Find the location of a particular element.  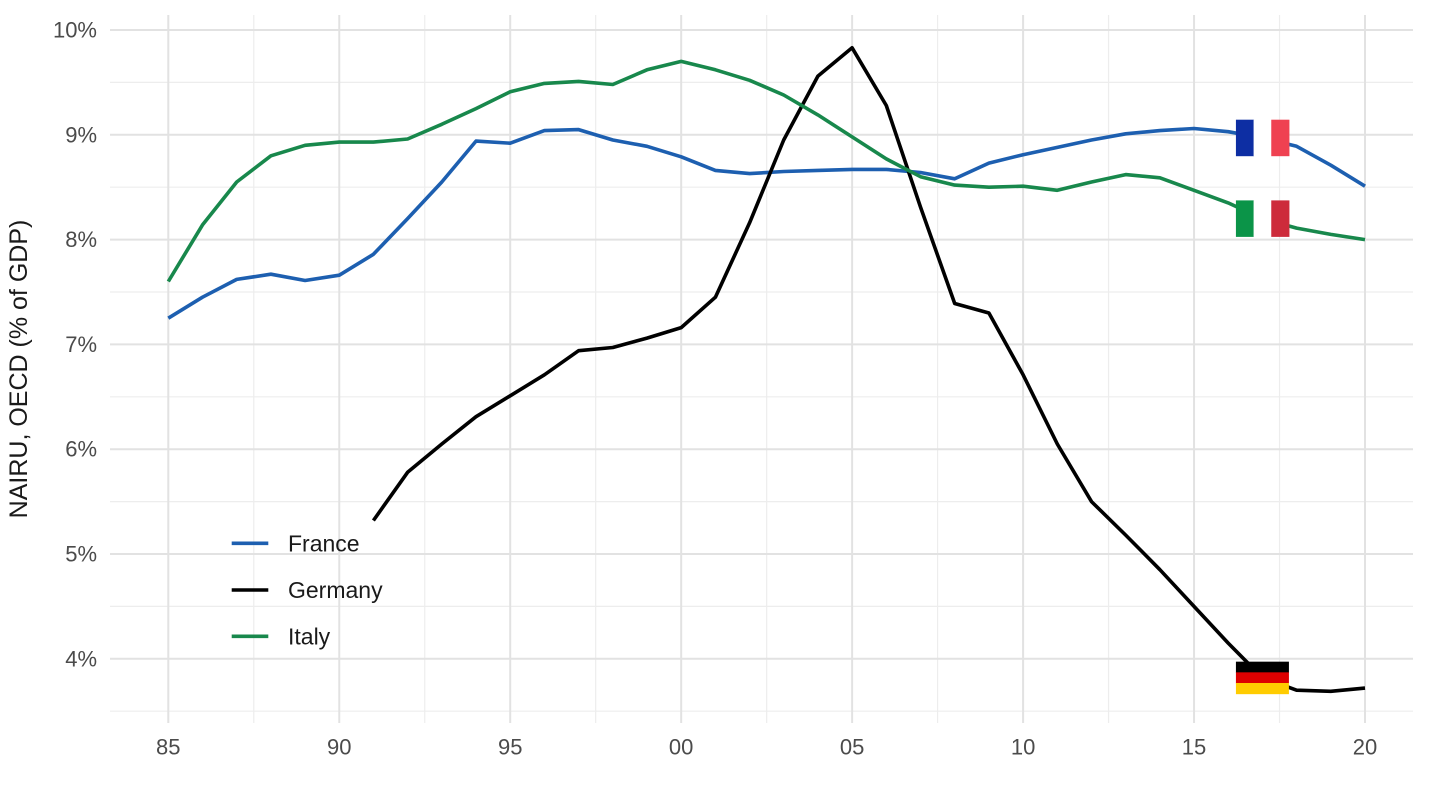

y-tick-label: 8% is located at coordinates (81, 239).